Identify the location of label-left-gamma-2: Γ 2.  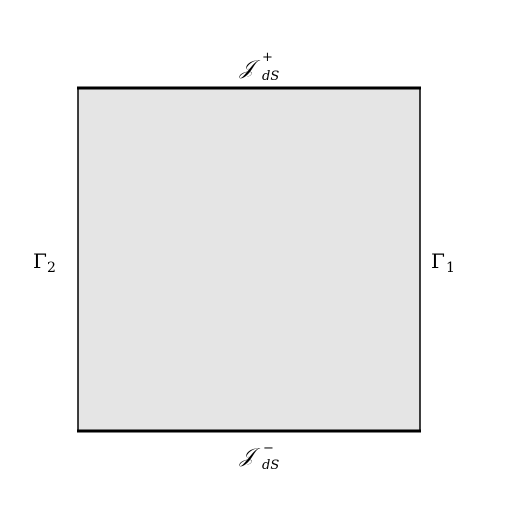
(44, 262).